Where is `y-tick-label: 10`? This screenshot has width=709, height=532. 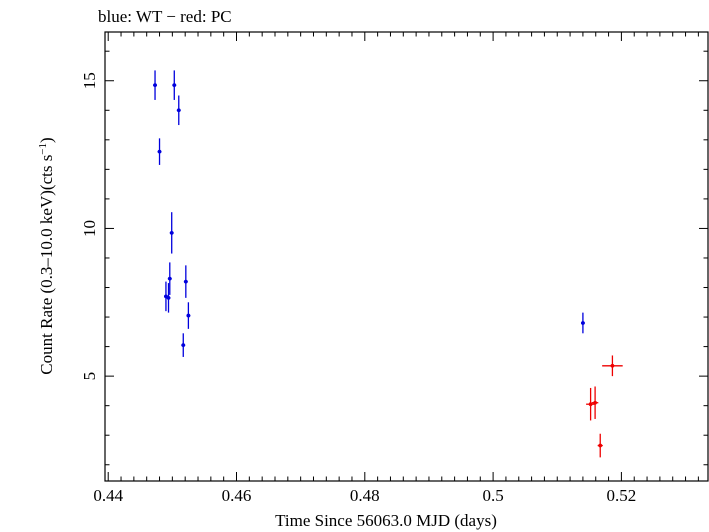
y-tick-label: 10 is located at coordinates (89, 228).